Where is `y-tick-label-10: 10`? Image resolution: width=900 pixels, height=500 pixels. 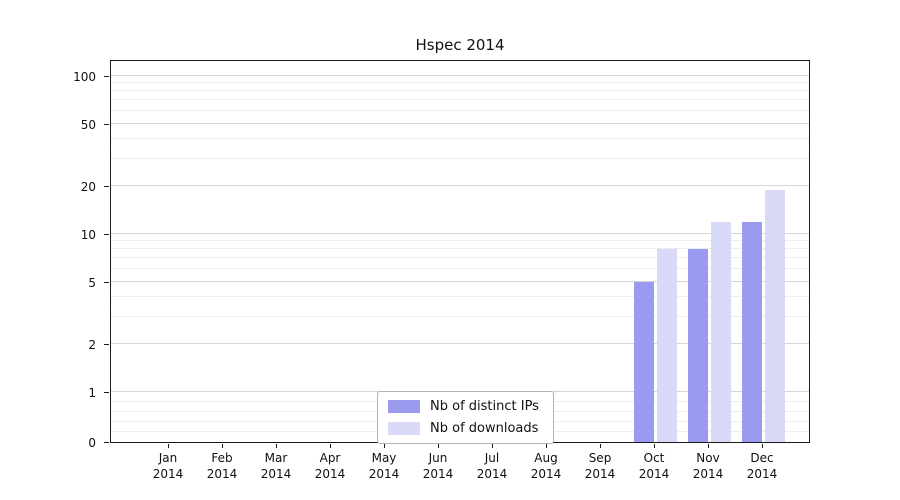 y-tick-label-10: 10 is located at coordinates (88, 235).